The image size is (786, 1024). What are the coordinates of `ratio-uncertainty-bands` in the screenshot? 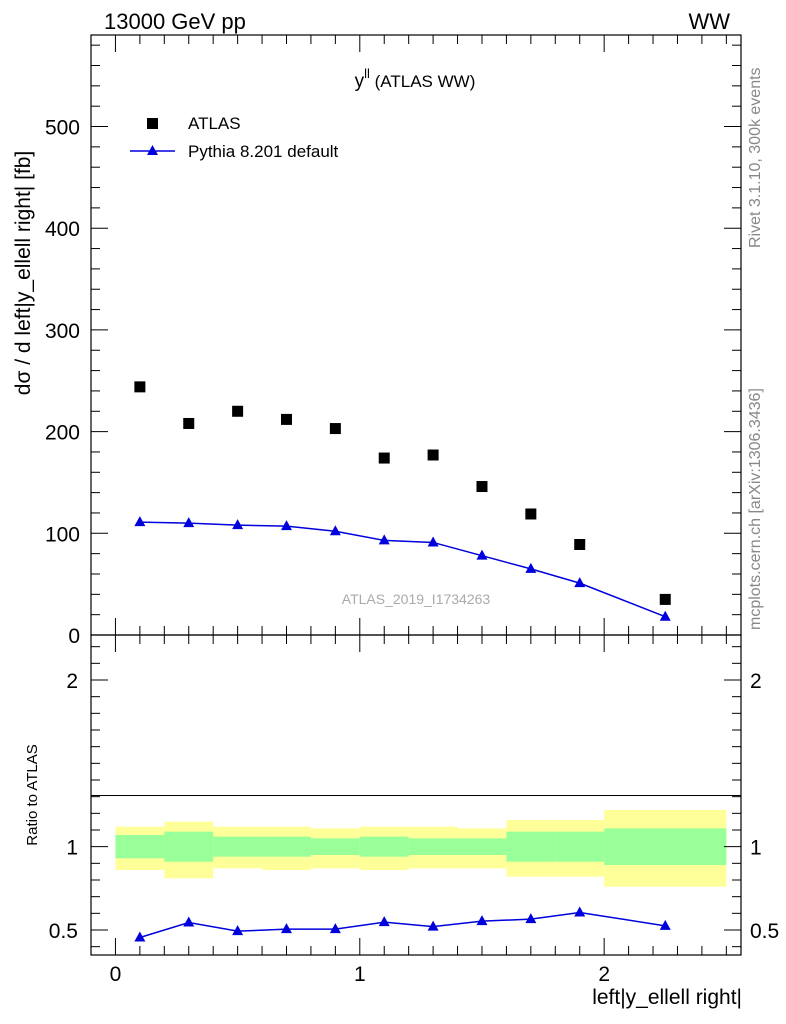 It's located at (421, 848).